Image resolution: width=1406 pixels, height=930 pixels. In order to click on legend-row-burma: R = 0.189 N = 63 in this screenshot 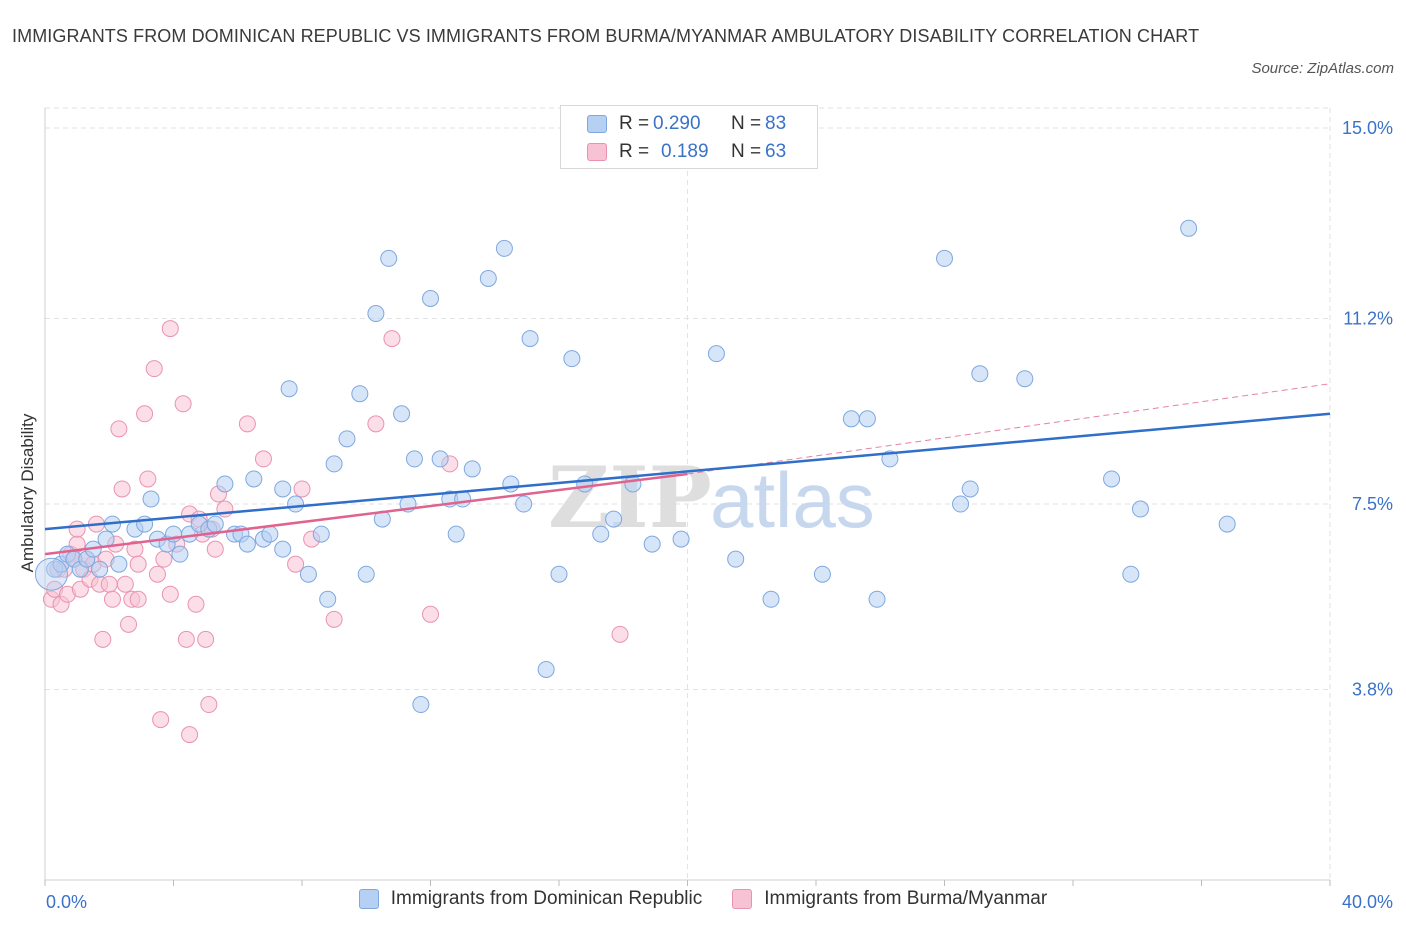, I will do `click(686, 152)`.